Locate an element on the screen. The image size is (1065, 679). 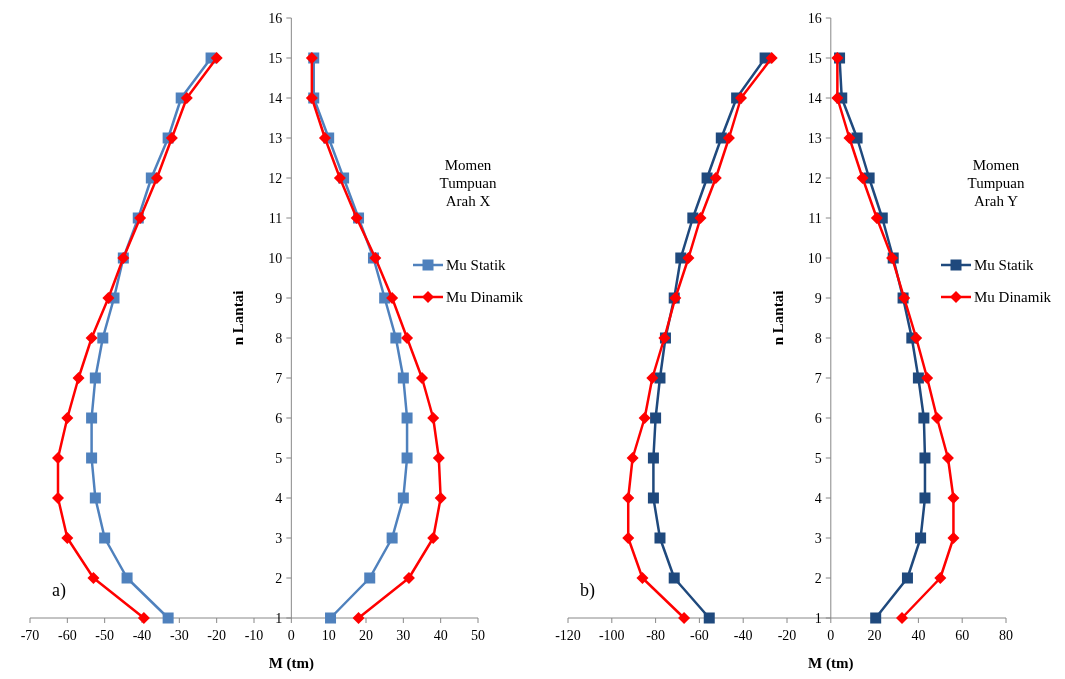
x-tick-label: 0 is located at coordinates (831, 635).